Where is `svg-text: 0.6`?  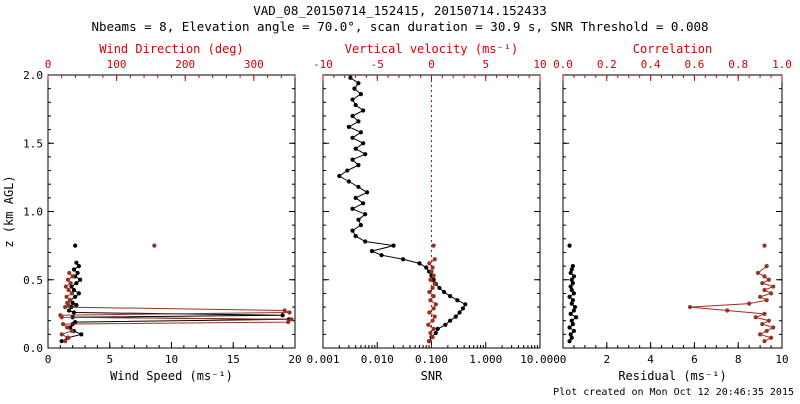
svg-text: 0.6 is located at coordinates (694, 64).